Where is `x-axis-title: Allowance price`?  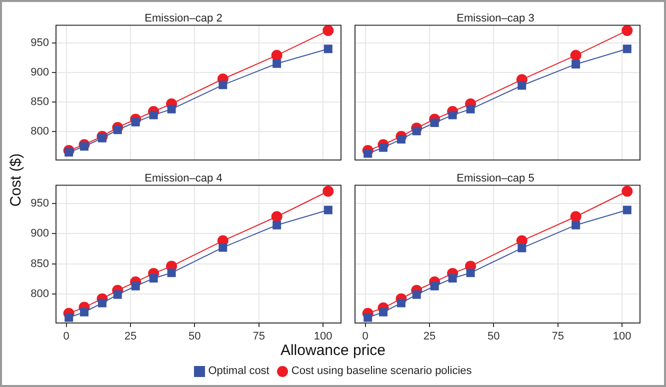 x-axis-title: Allowance price is located at coordinates (333, 350).